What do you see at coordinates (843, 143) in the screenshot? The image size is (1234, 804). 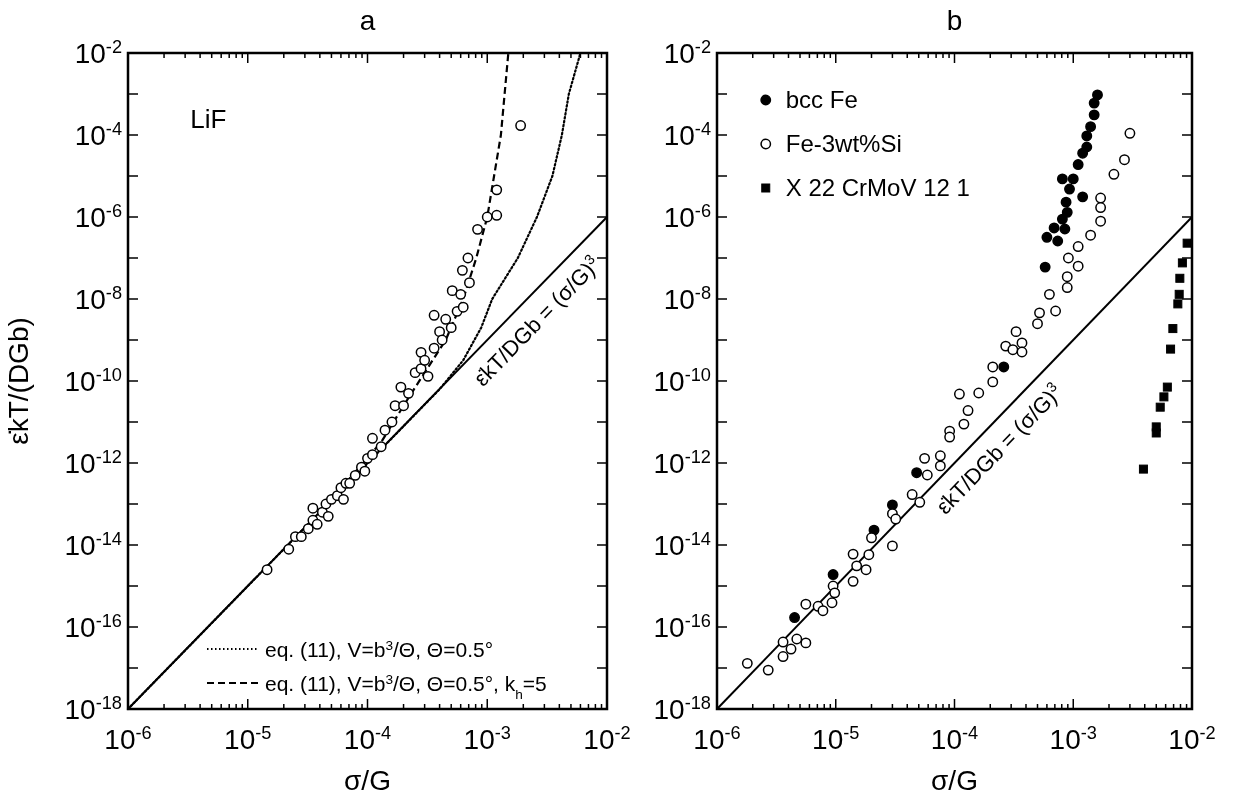 I see `legend-label: Fe-3wt%Si` at bounding box center [843, 143].